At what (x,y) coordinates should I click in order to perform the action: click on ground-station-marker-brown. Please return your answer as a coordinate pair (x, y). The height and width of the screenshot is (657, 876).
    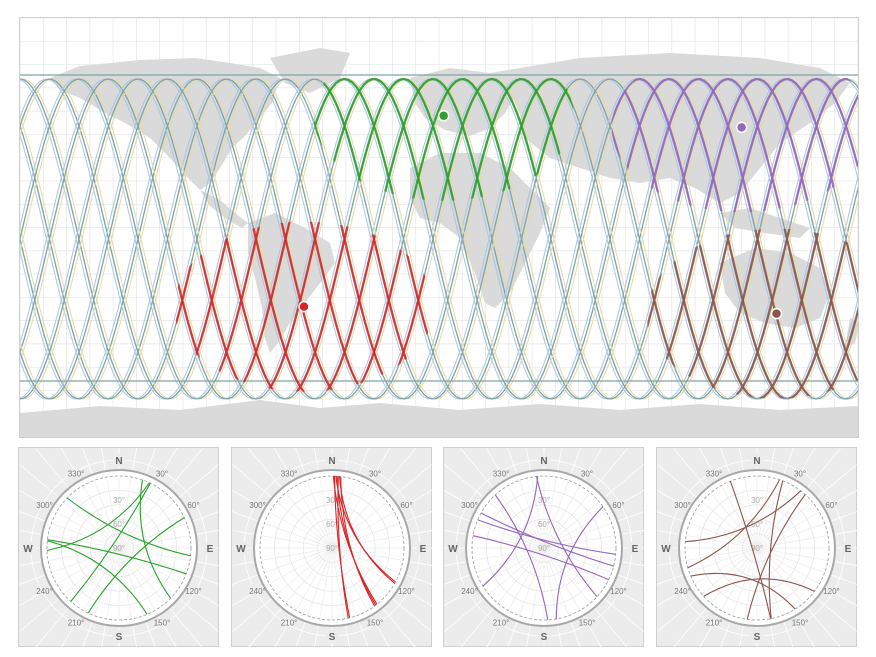
    Looking at the image, I should click on (776, 313).